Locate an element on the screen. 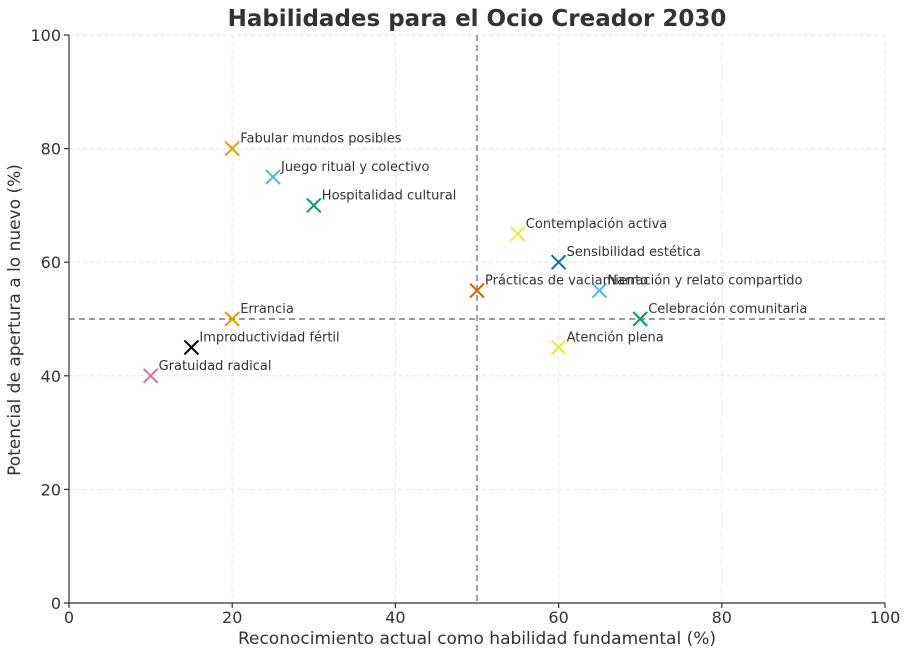 The width and height of the screenshot is (909, 659). point-label: Prácticas de vaciamiento is located at coordinates (566, 281).